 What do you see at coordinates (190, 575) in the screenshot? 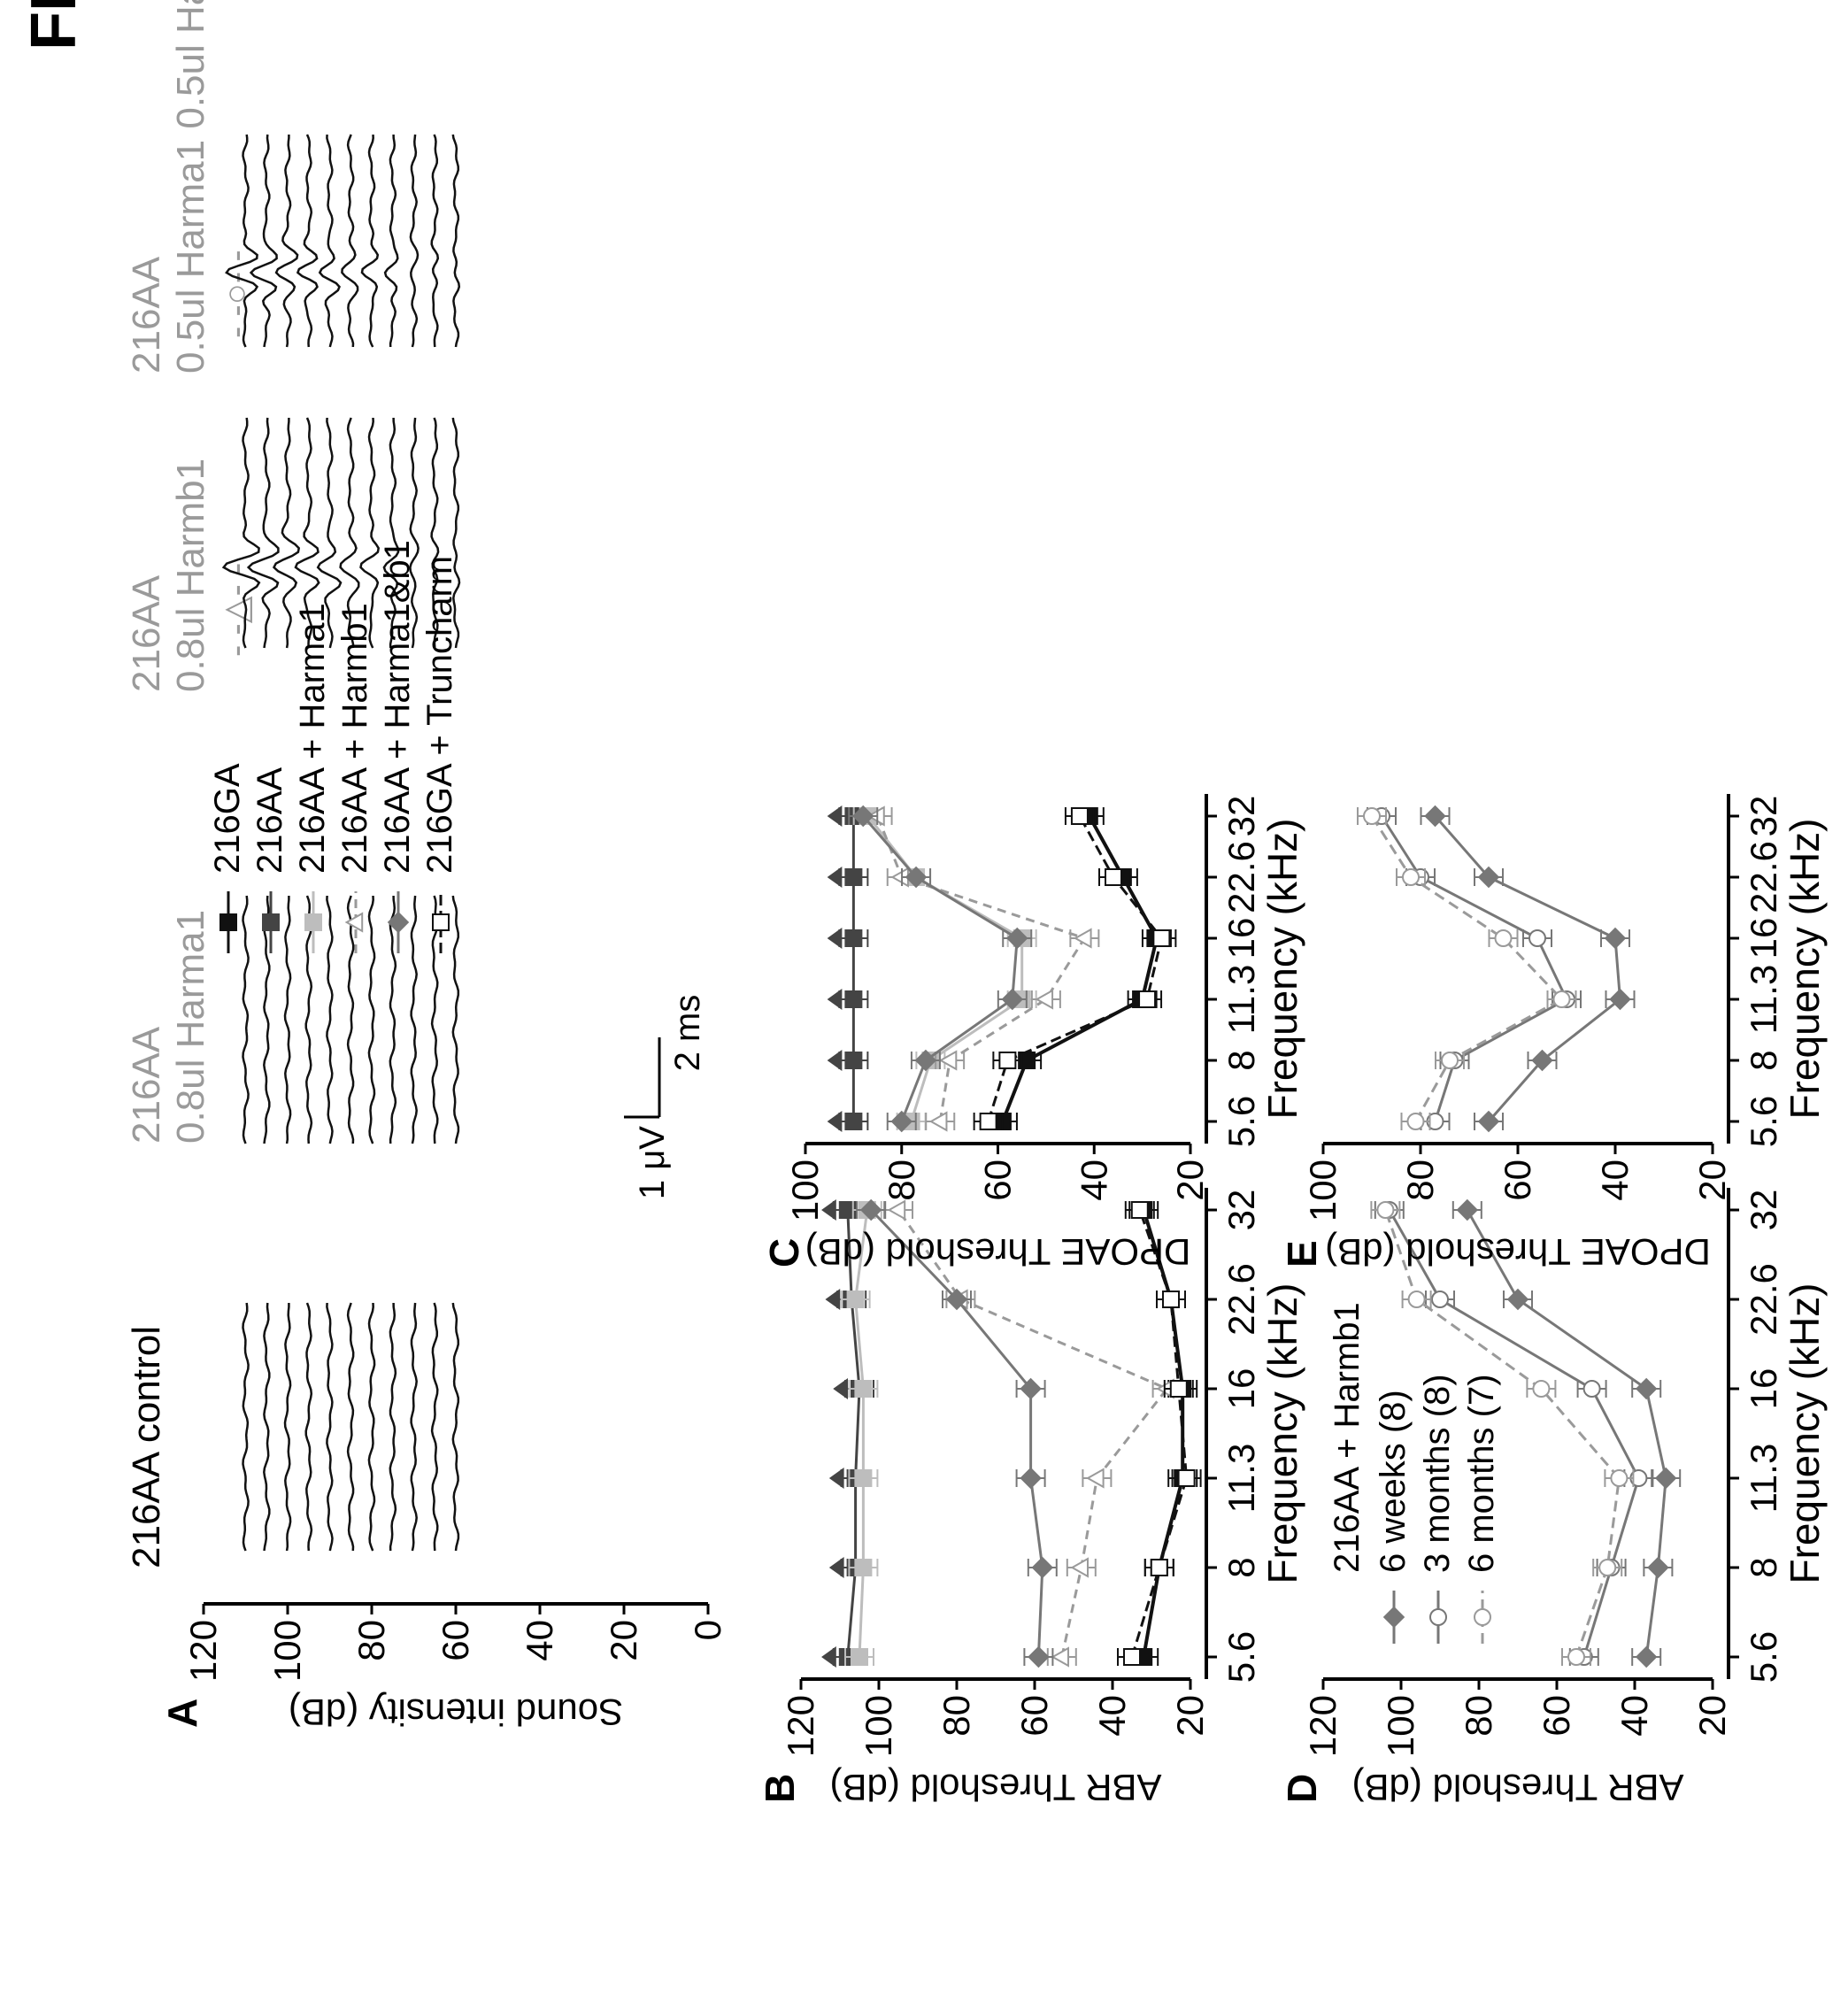
I see `trace-group-sublabel: 0.8ul Harmb1` at bounding box center [190, 575].